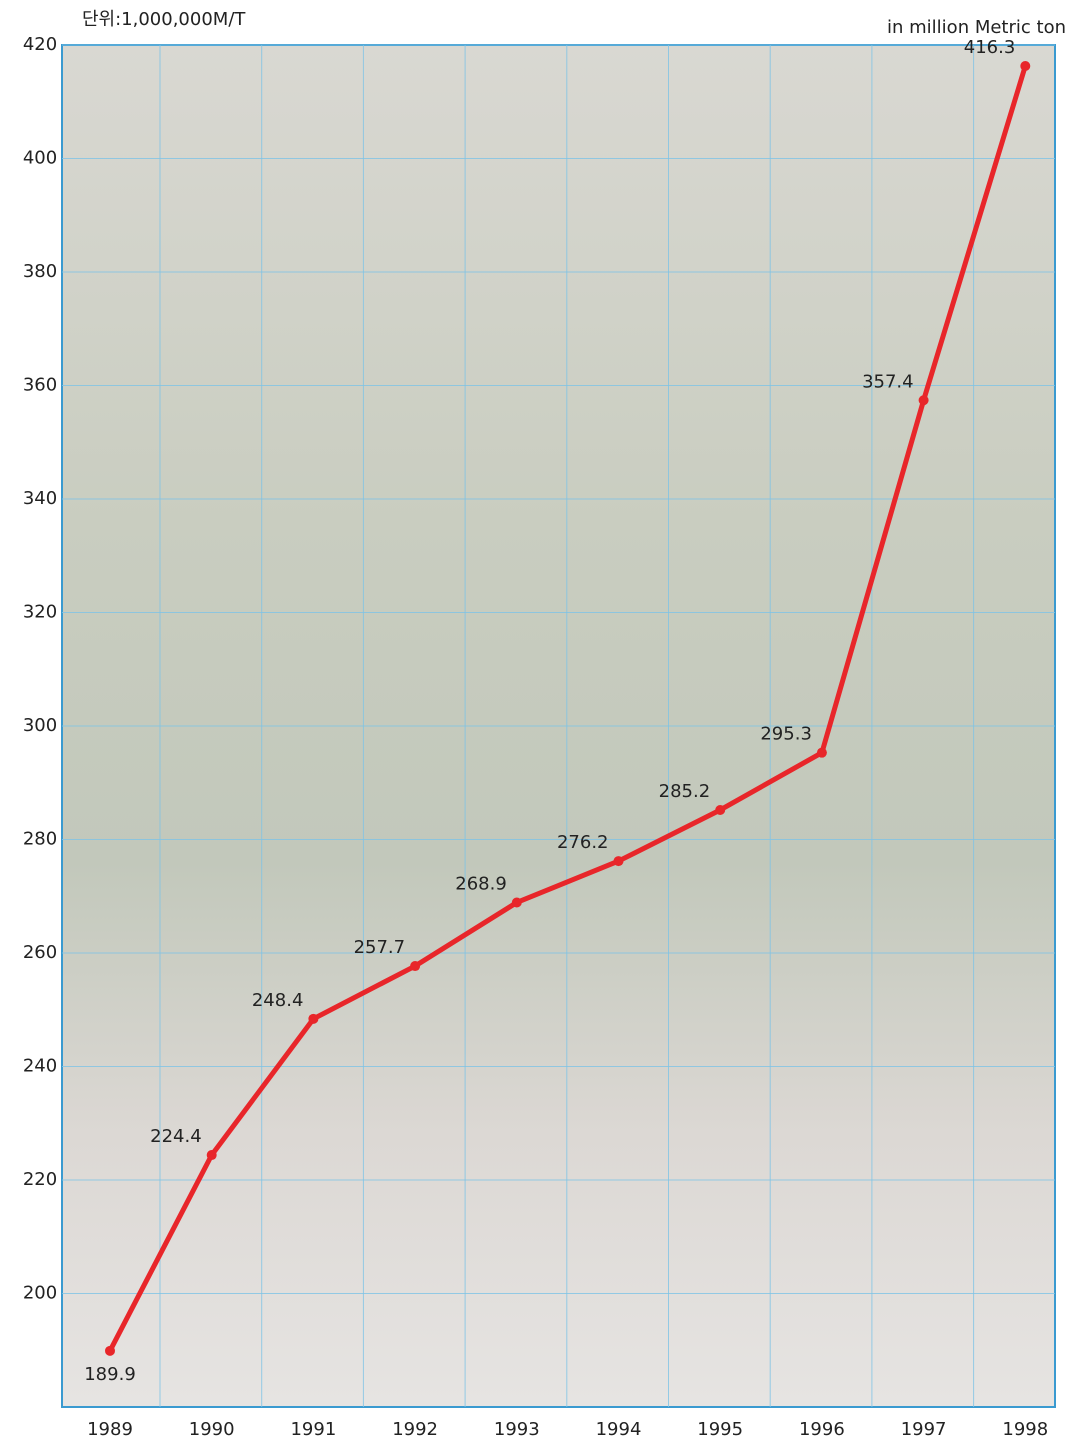 The image size is (1073, 1454). I want to click on x-tick-label: 1994, so click(619, 1429).